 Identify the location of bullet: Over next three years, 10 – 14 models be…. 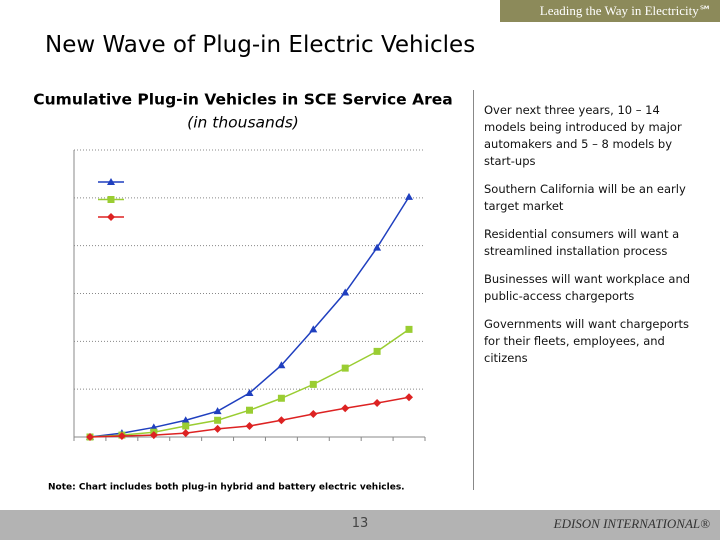
(583, 135).